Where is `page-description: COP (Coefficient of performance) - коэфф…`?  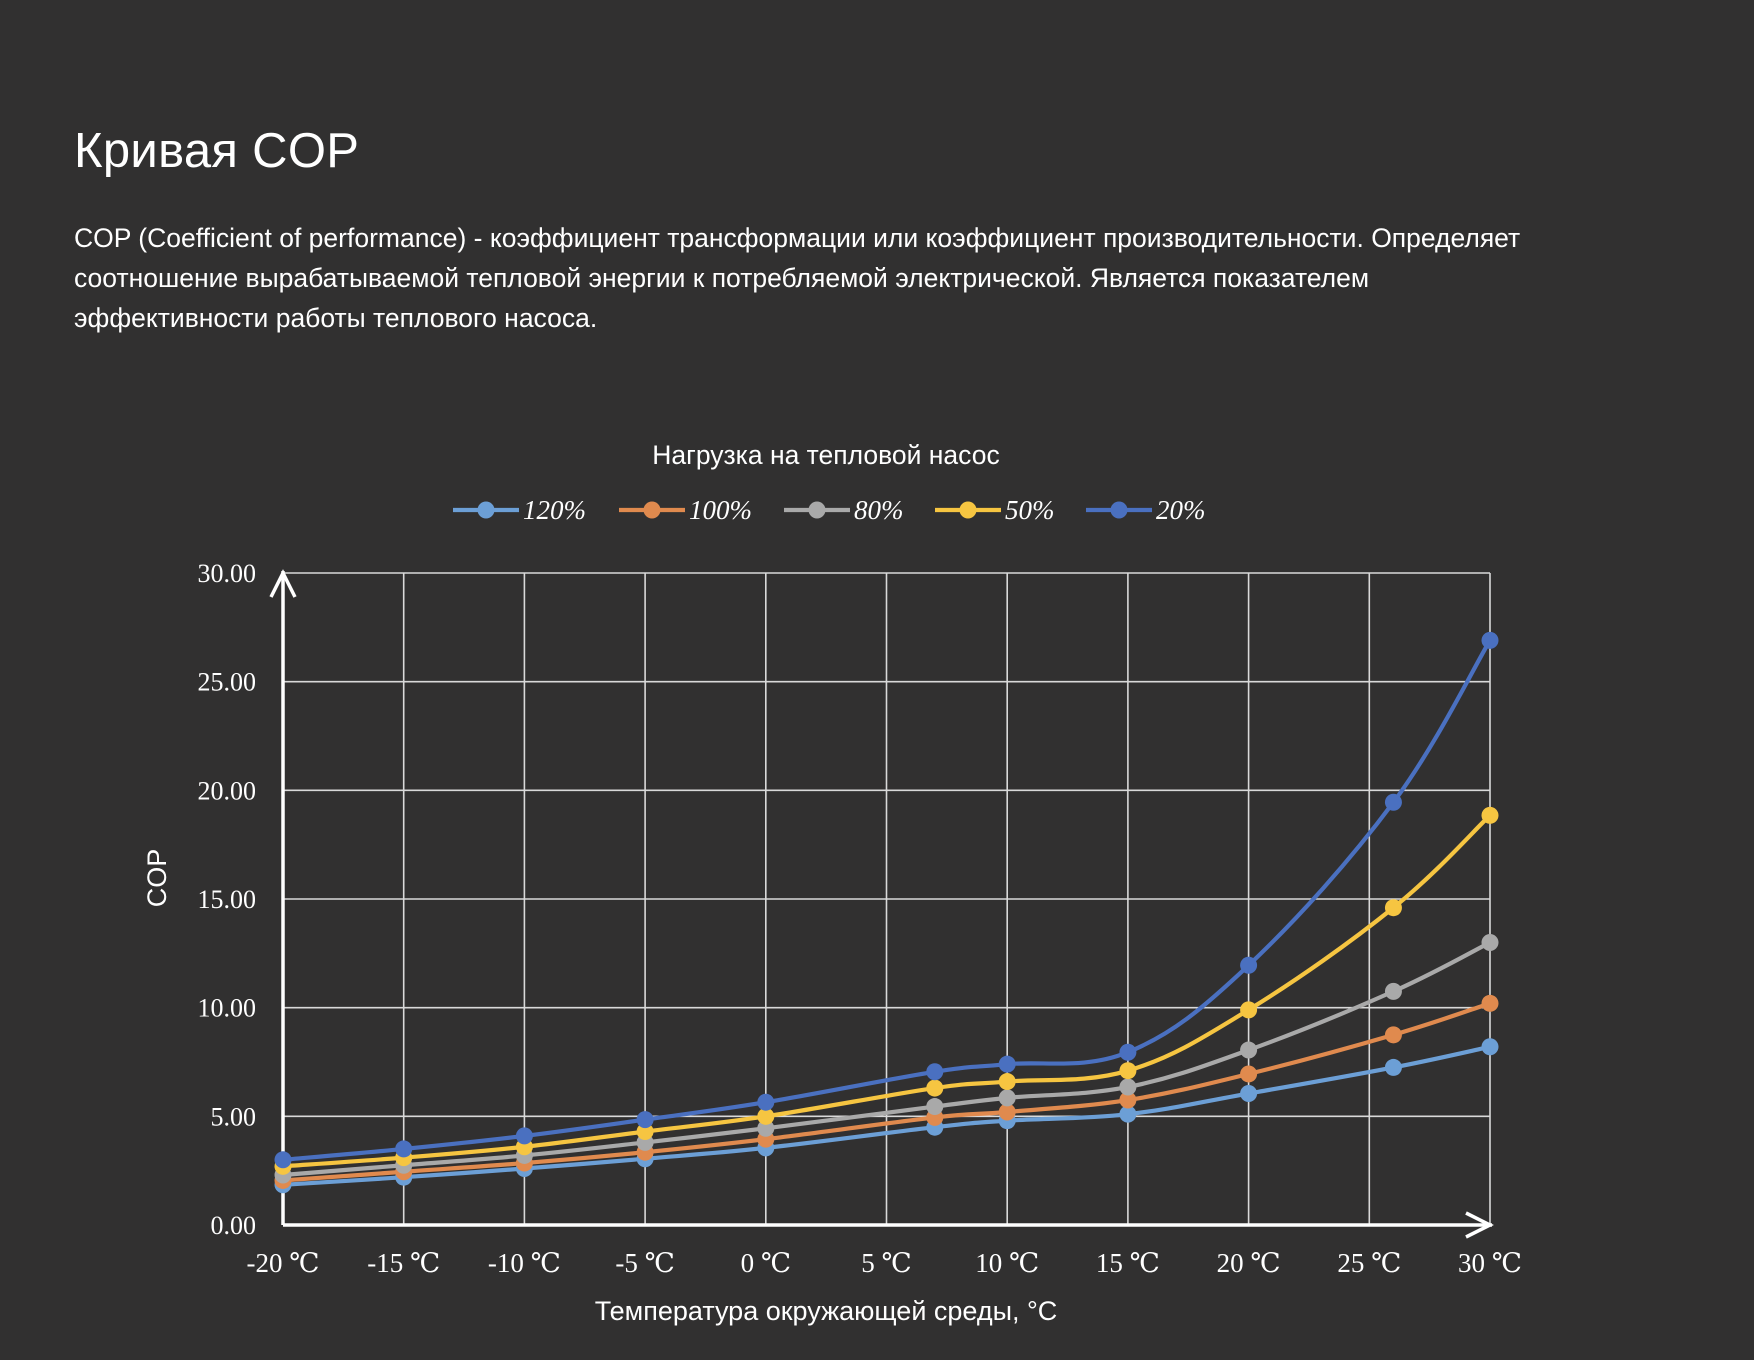 page-description: COP (Coefficient of performance) - коэфф… is located at coordinates (797, 278).